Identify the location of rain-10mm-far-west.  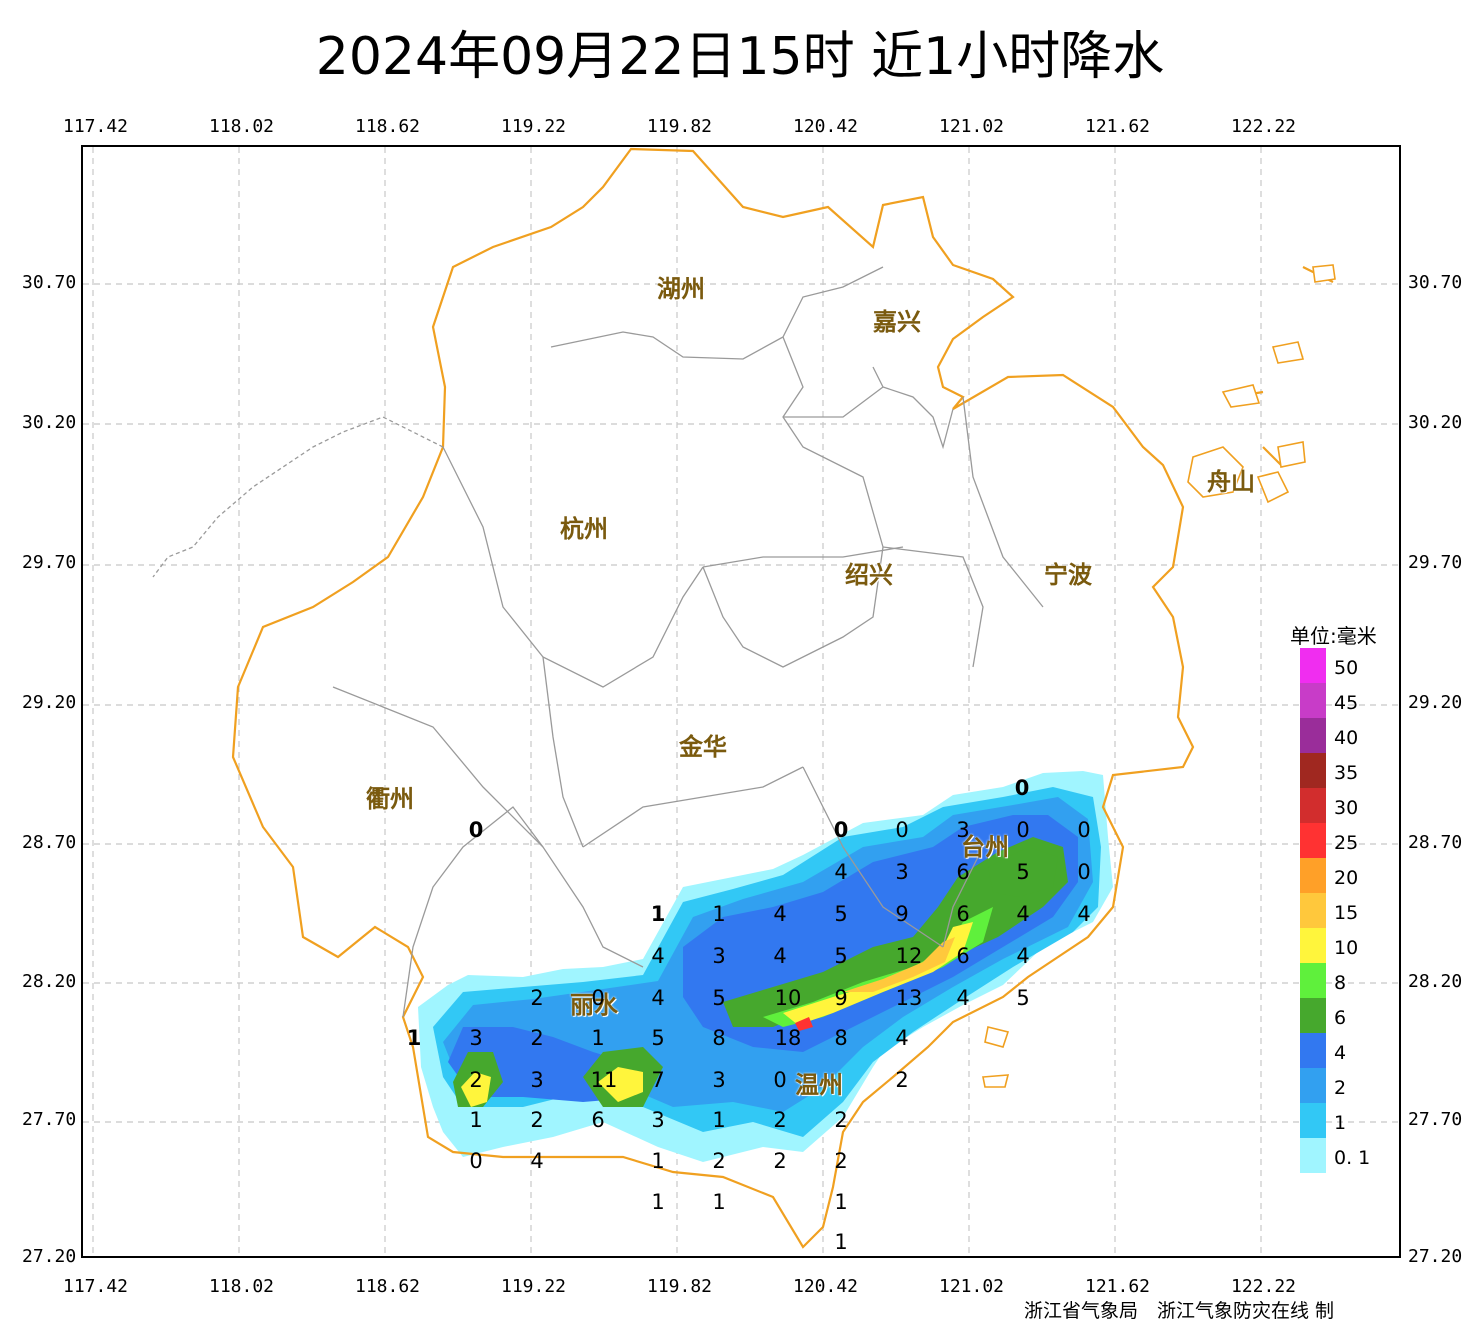
(476, 1089).